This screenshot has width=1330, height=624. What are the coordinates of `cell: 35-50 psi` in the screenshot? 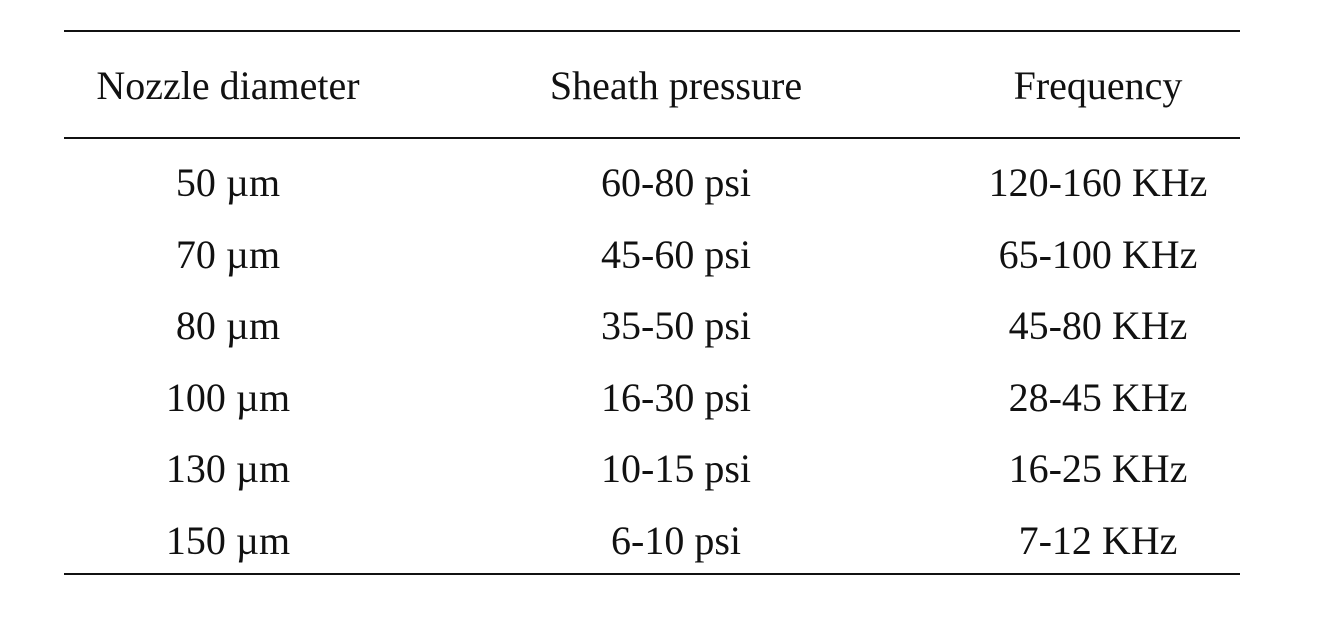 It's located at (676, 325).